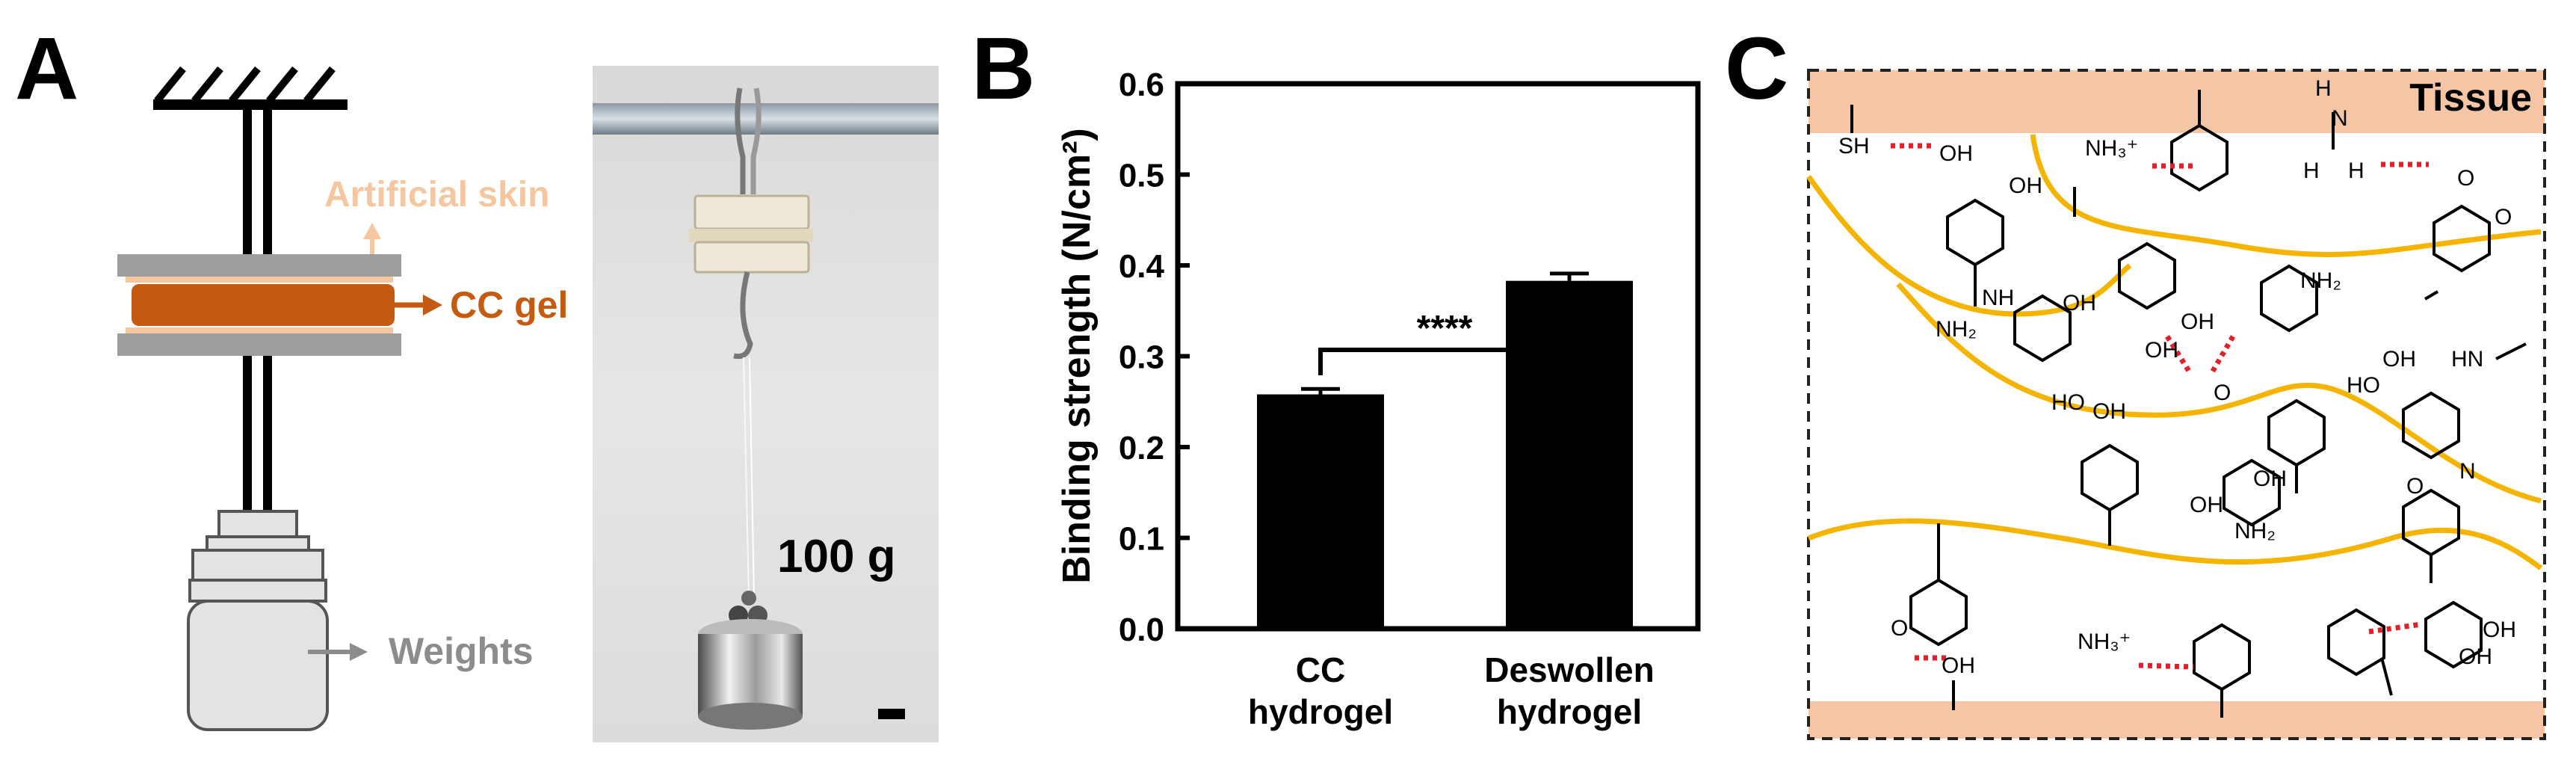 This screenshot has height=776, width=2576. Describe the element at coordinates (1141, 448) in the screenshot. I see `y-tick-label: 0.2` at that location.